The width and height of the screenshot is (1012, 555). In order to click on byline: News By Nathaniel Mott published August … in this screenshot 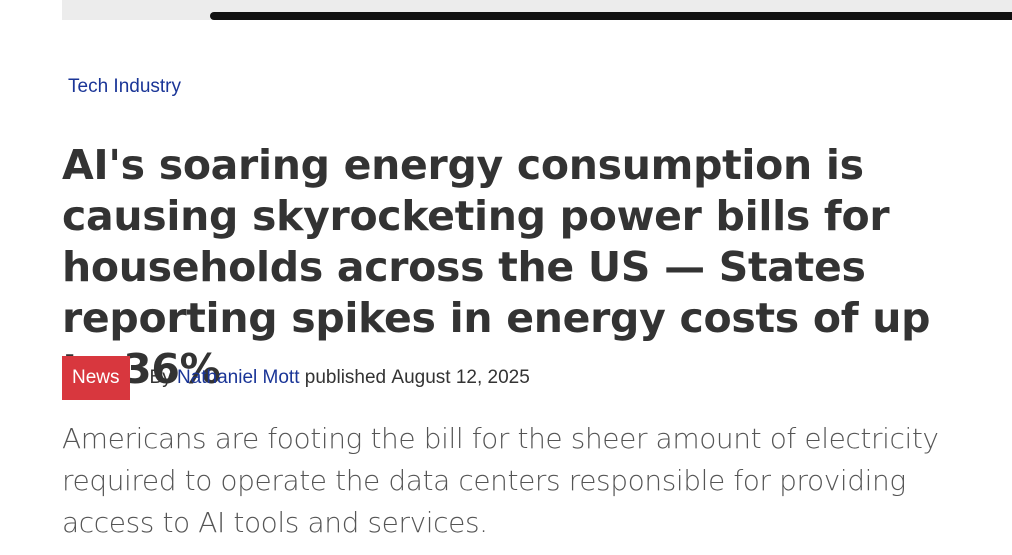, I will do `click(296, 378)`.